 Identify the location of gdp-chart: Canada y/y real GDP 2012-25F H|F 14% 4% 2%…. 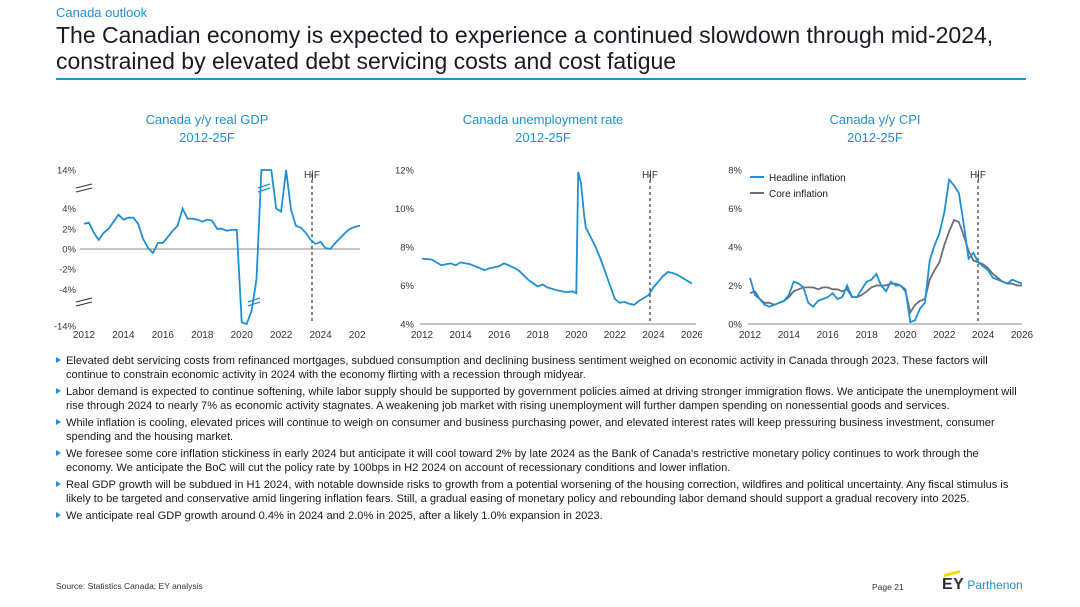
(207, 228).